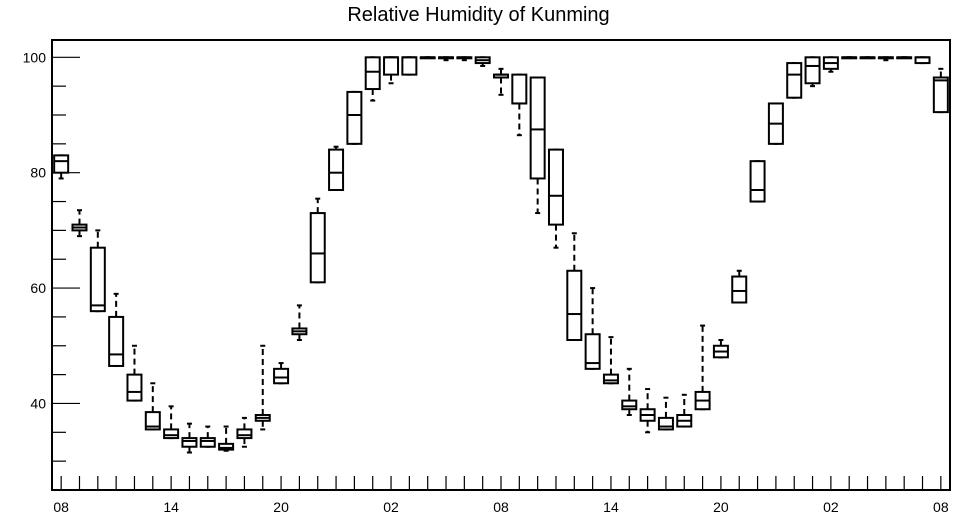 Image resolution: width=957 pixels, height=520 pixels. I want to click on chart-title: Relative Humidity of Kunming, so click(478, 15).